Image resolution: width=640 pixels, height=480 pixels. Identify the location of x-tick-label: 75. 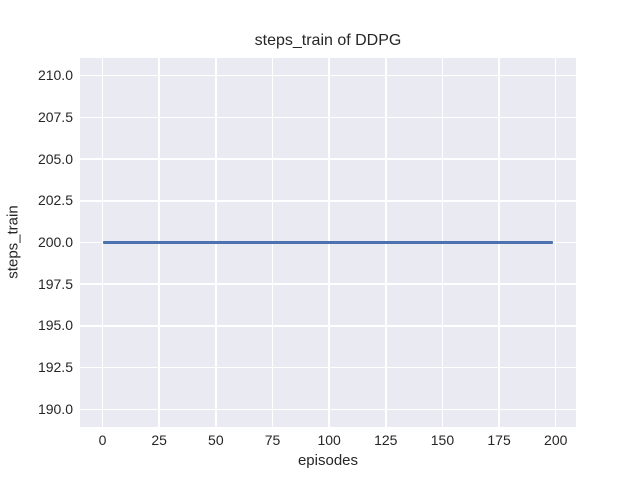
(272, 440).